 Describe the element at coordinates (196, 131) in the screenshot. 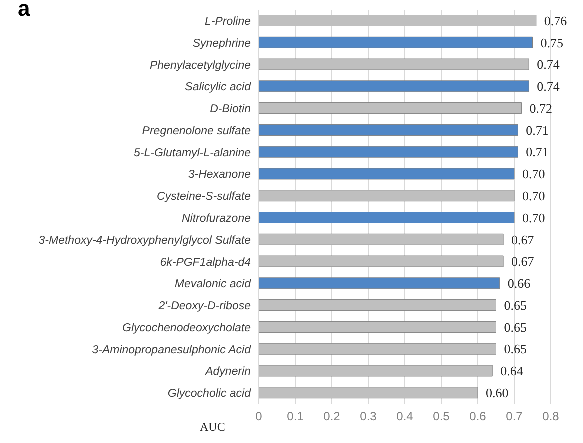

I see `y-tick-label: Pregnenolone sulfate` at that location.